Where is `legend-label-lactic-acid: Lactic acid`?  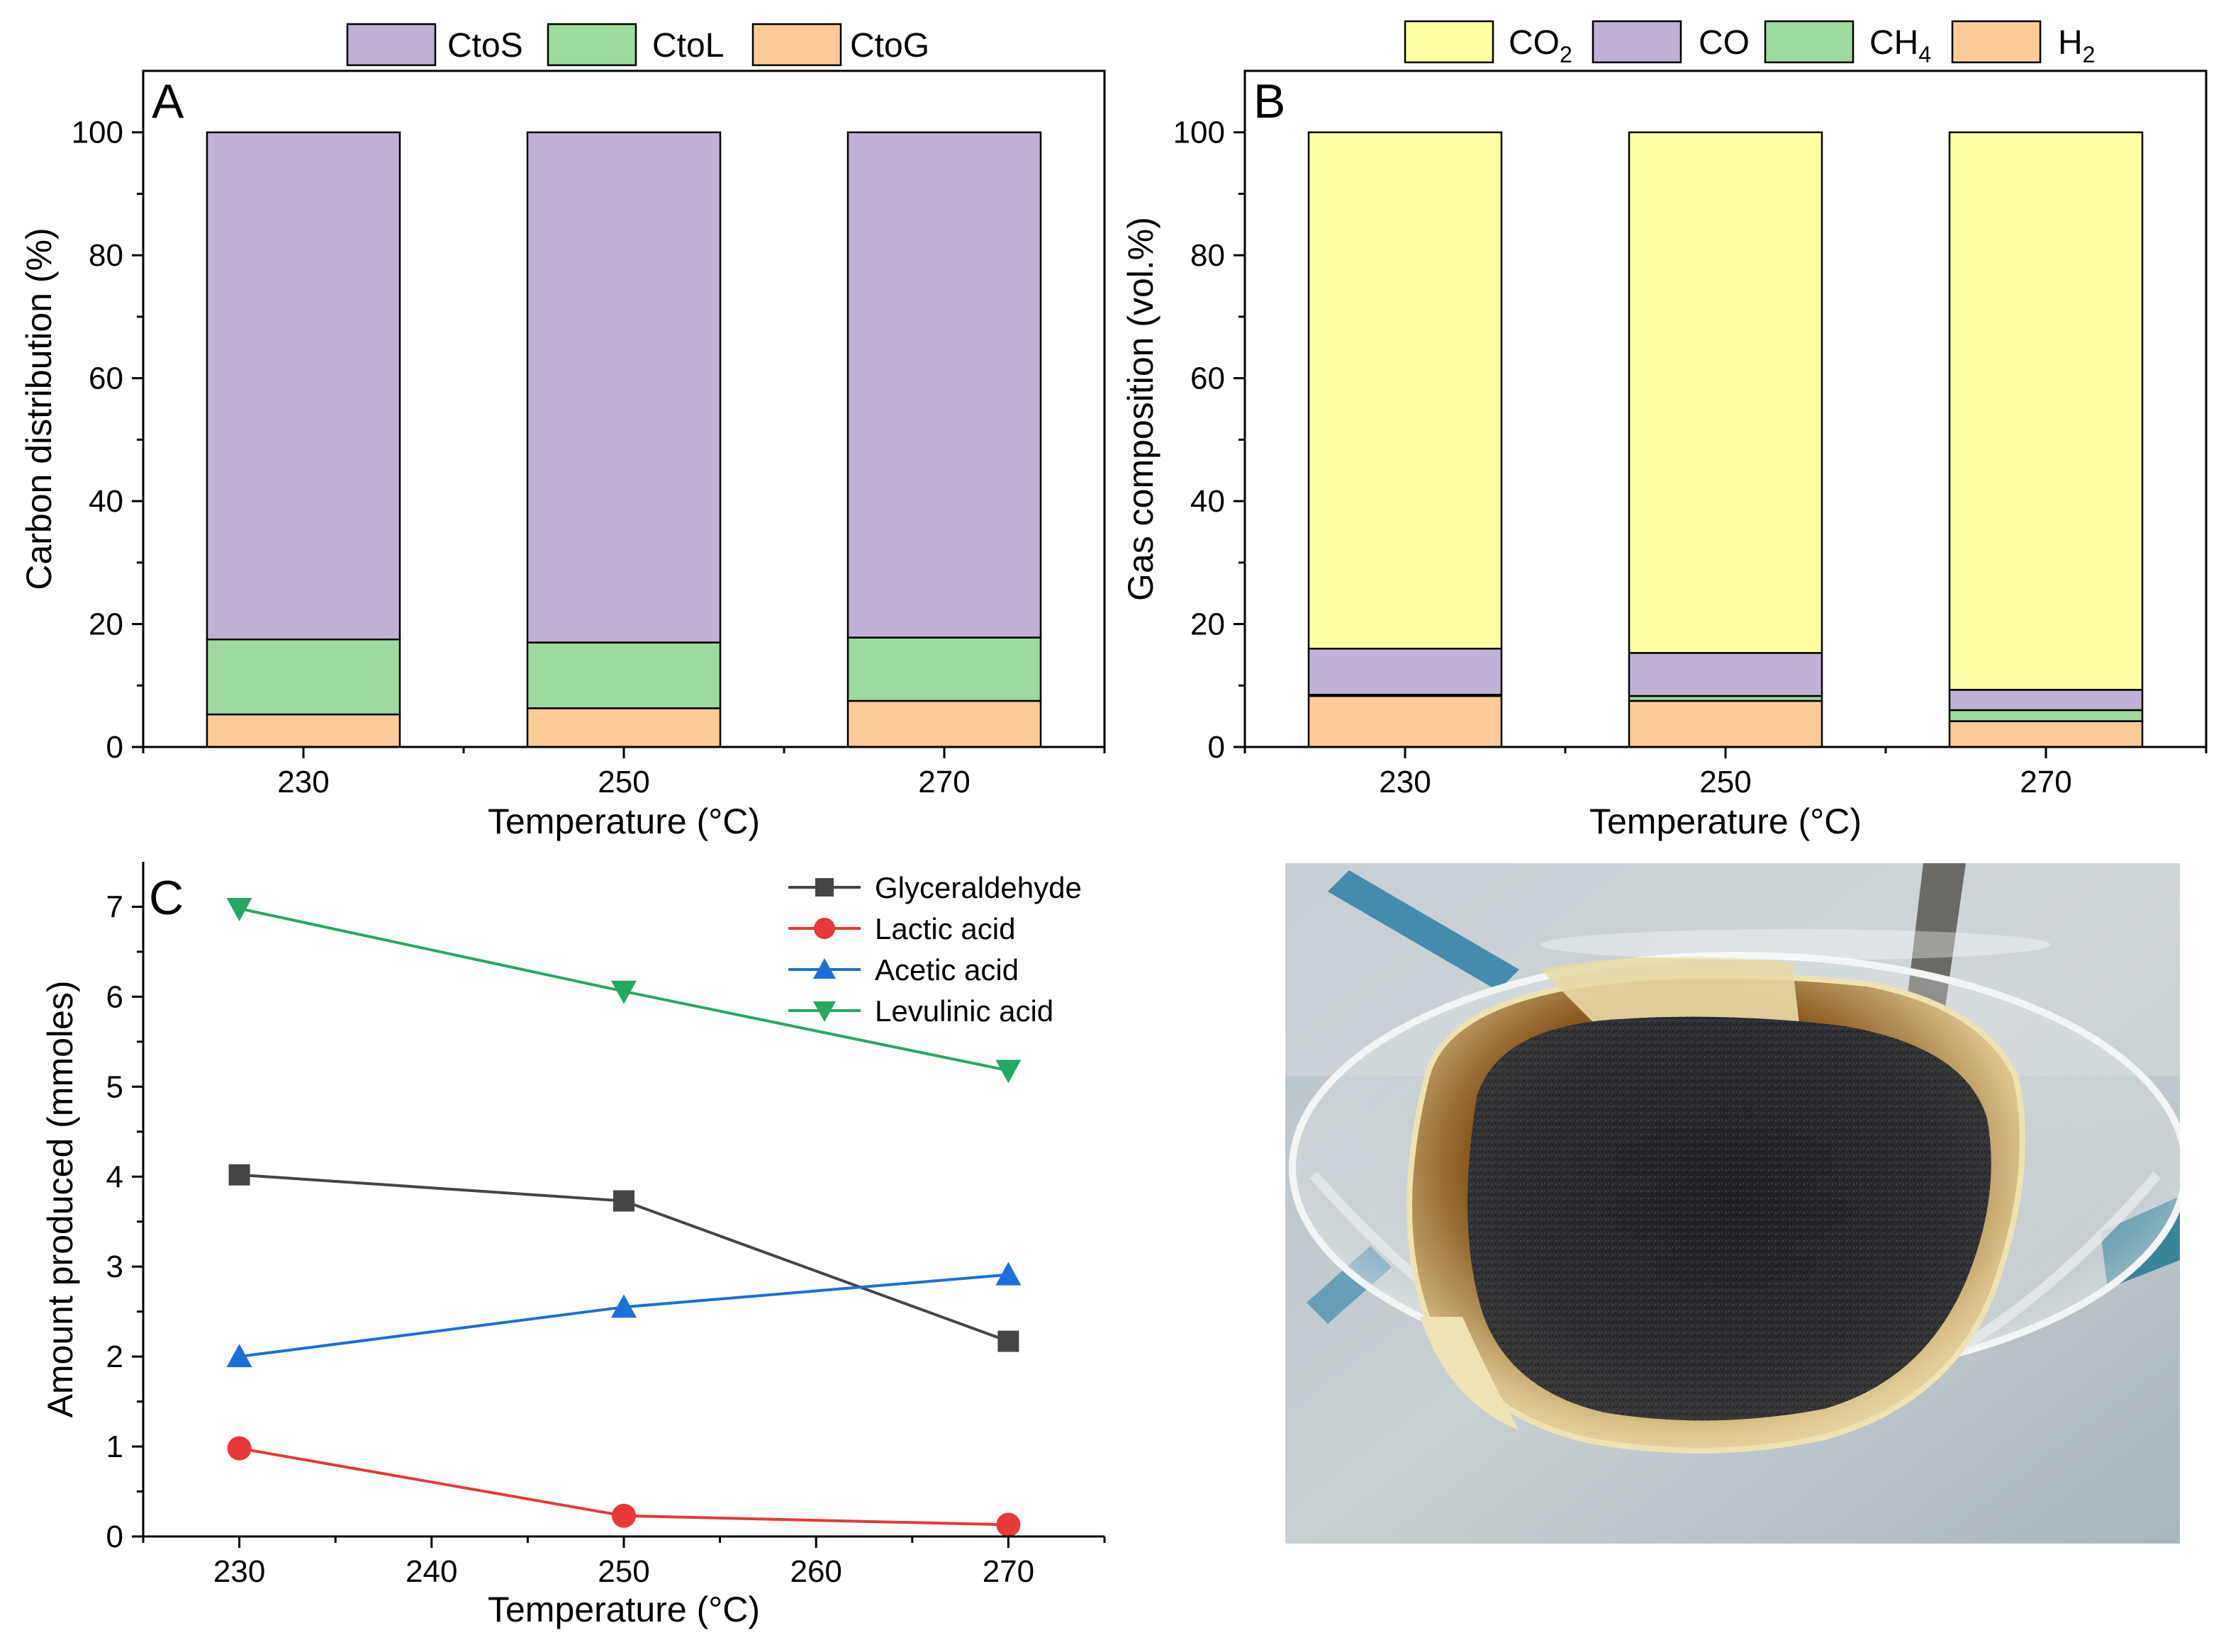 legend-label-lactic-acid: Lactic acid is located at coordinates (945, 928).